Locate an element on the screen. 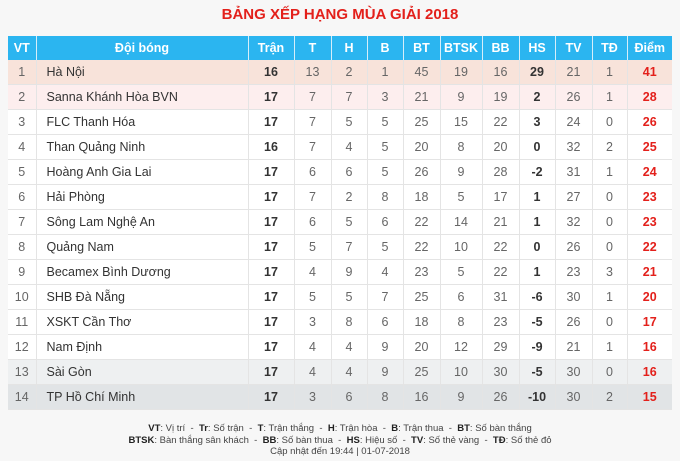  cell-won: 4 is located at coordinates (313, 347).